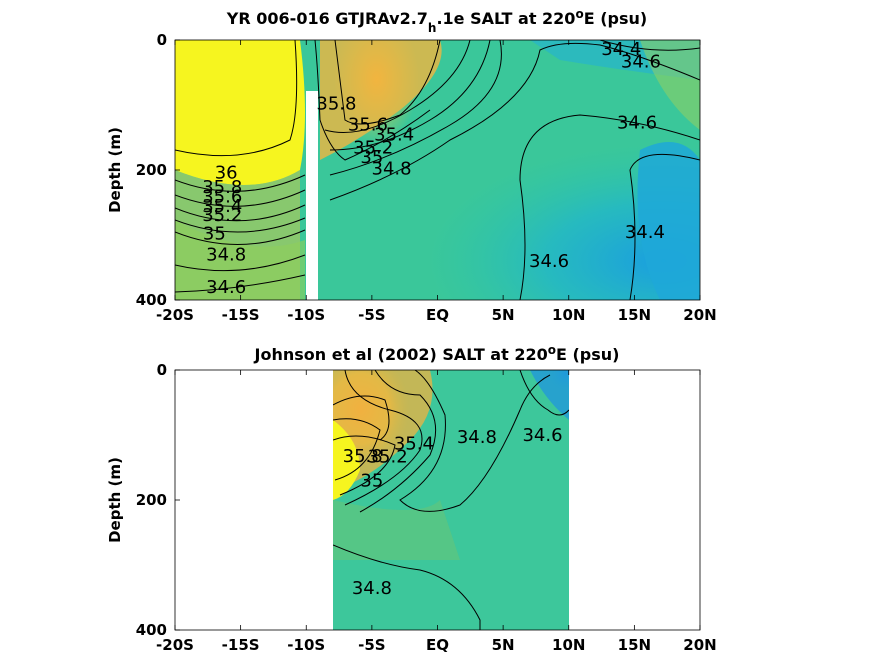  What do you see at coordinates (453, 512) in the screenshot?
I see `bottom-contour-labels: 35.435.235.8 35 34.8 34.6 34.8` at bounding box center [453, 512].